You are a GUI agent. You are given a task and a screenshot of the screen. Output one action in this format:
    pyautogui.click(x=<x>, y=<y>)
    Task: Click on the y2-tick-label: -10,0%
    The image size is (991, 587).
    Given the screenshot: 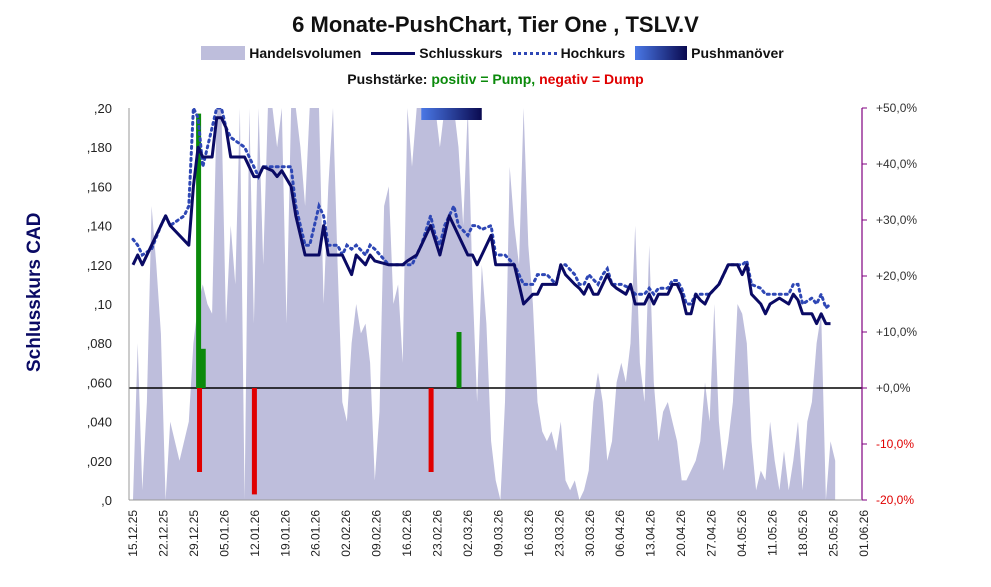 What is the action you would take?
    pyautogui.click(x=895, y=444)
    